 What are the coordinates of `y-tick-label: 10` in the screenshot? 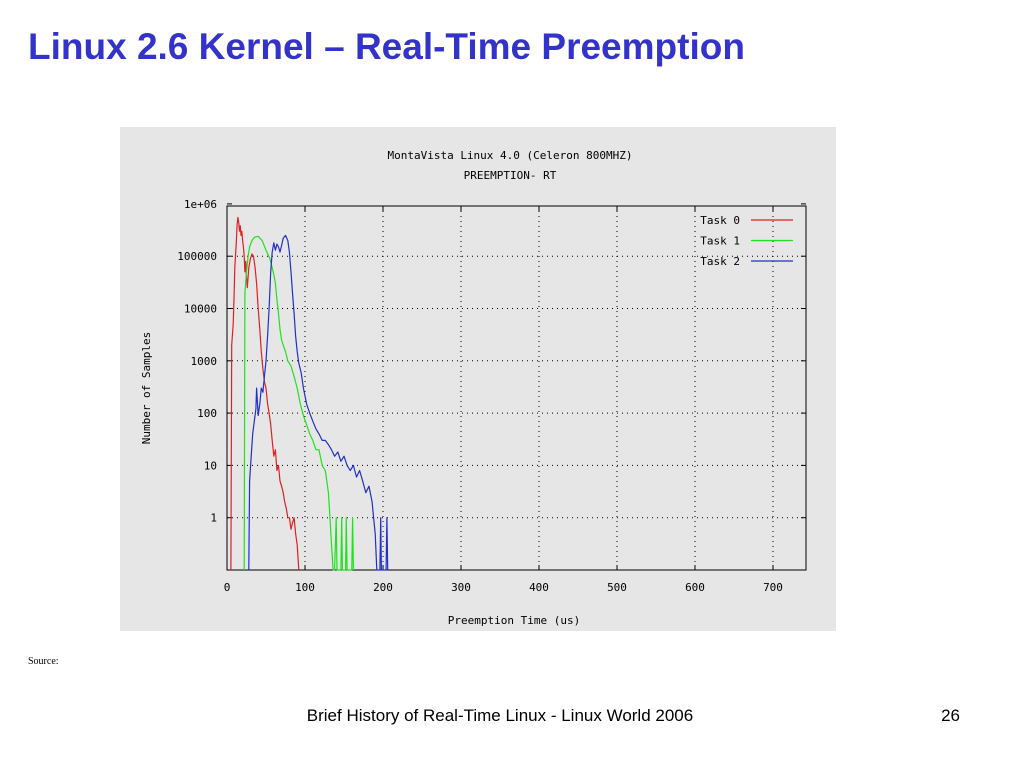 It's located at (210, 465).